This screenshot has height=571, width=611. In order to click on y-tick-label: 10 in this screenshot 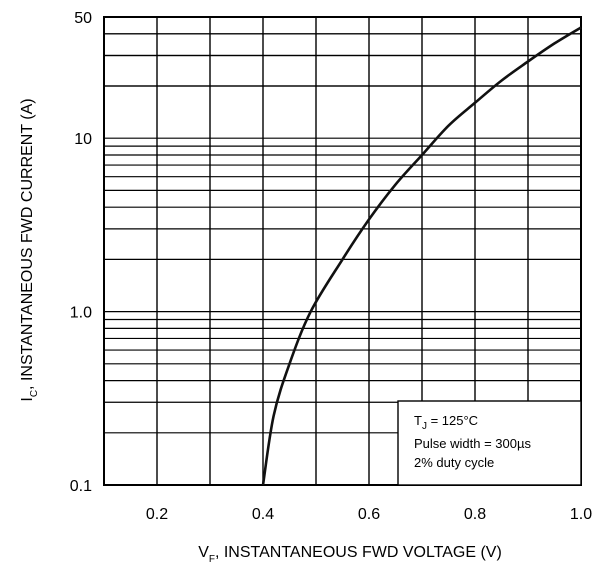, I will do `click(83, 139)`.